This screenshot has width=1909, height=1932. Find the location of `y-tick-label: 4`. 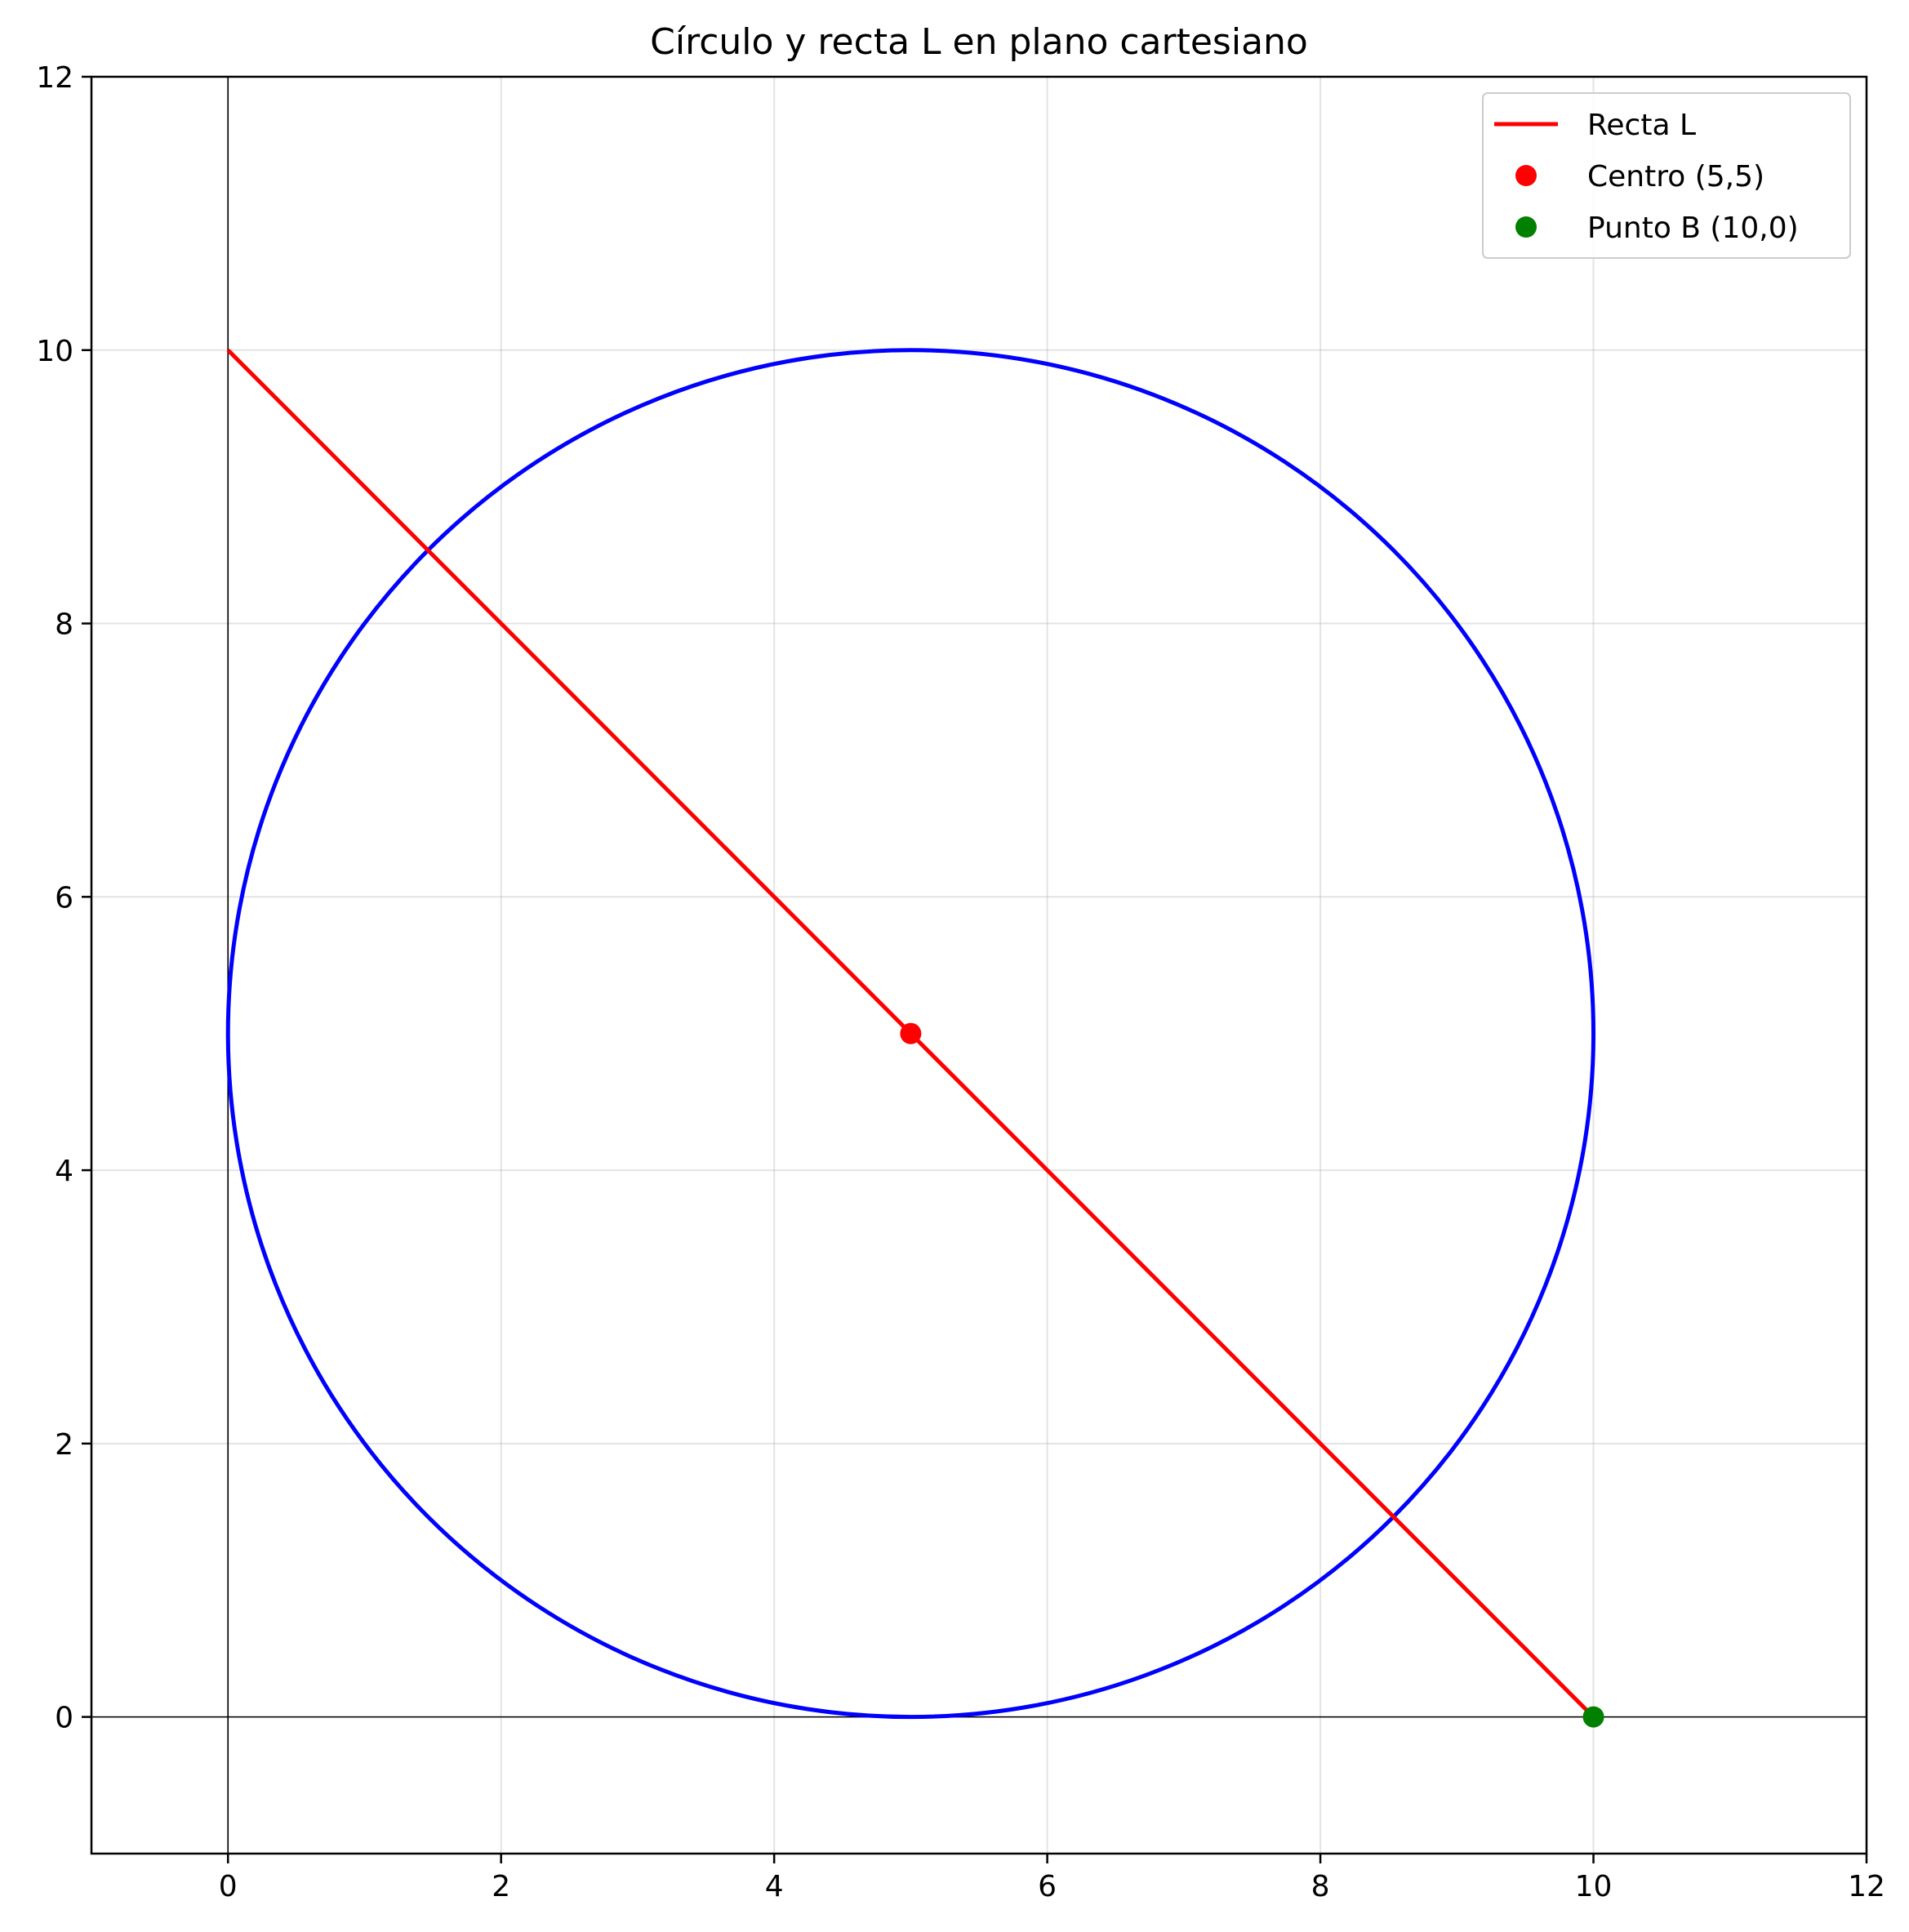

y-tick-label: 4 is located at coordinates (64, 1171).